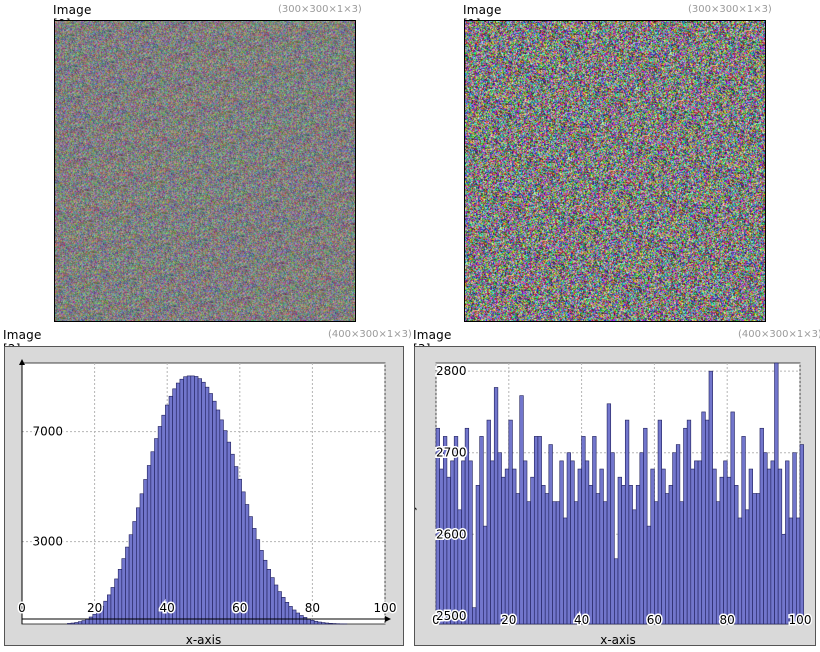 Image resolution: width=820 pixels, height=652 pixels. Describe the element at coordinates (370, 334) in the screenshot. I see `image-dims-2: (400×300×1×3)` at that location.